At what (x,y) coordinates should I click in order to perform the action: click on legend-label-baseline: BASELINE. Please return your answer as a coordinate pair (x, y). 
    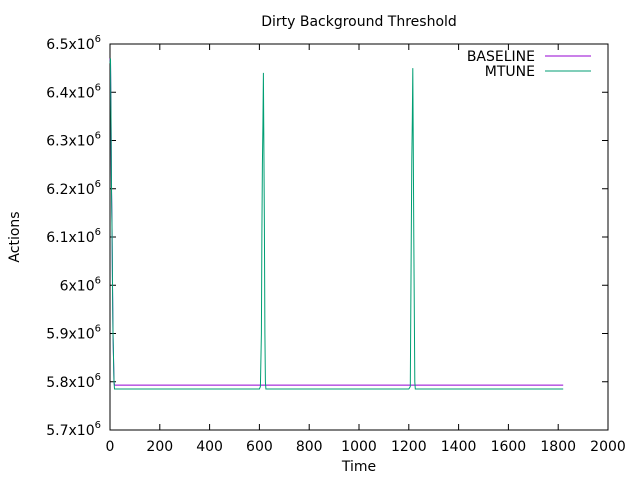
    Looking at the image, I should click on (501, 57).